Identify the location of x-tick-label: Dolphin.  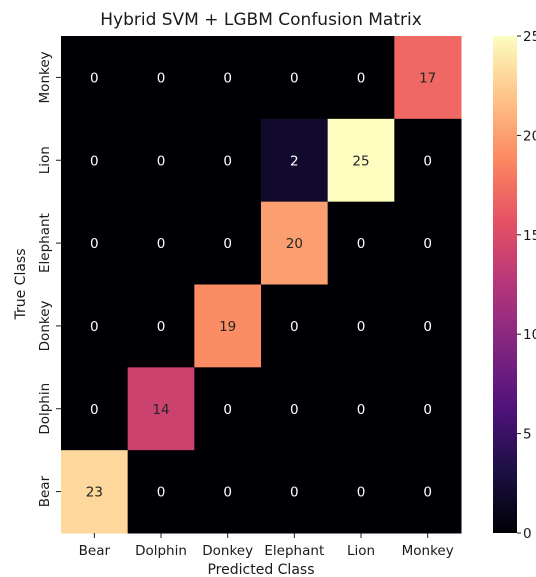
(161, 551).